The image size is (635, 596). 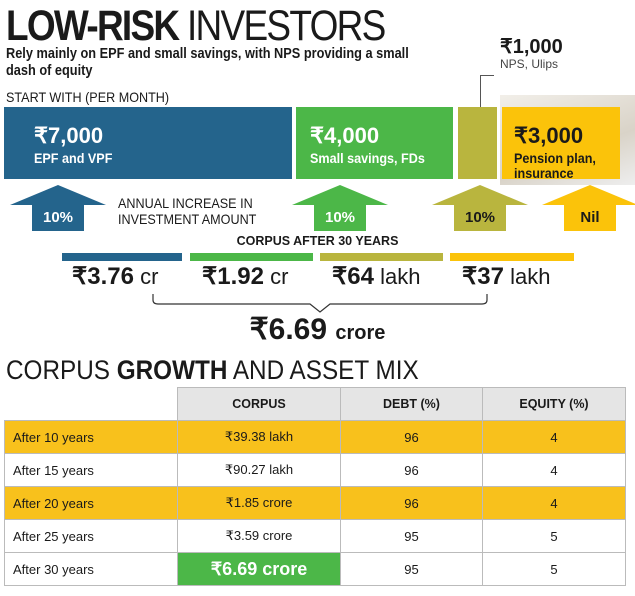 I want to click on table-row: After 25 years ₹3.59 crore 95 5, so click(x=315, y=536).